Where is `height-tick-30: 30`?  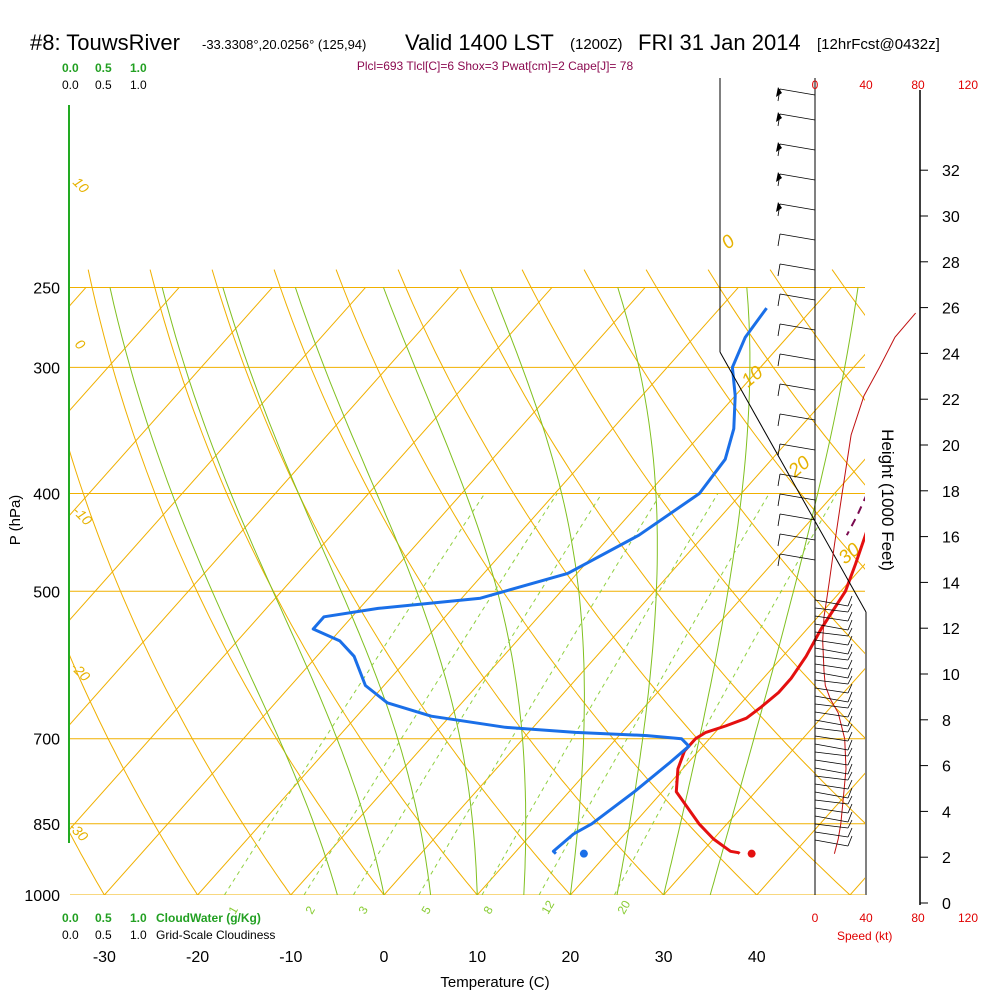 height-tick-30: 30 is located at coordinates (951, 217).